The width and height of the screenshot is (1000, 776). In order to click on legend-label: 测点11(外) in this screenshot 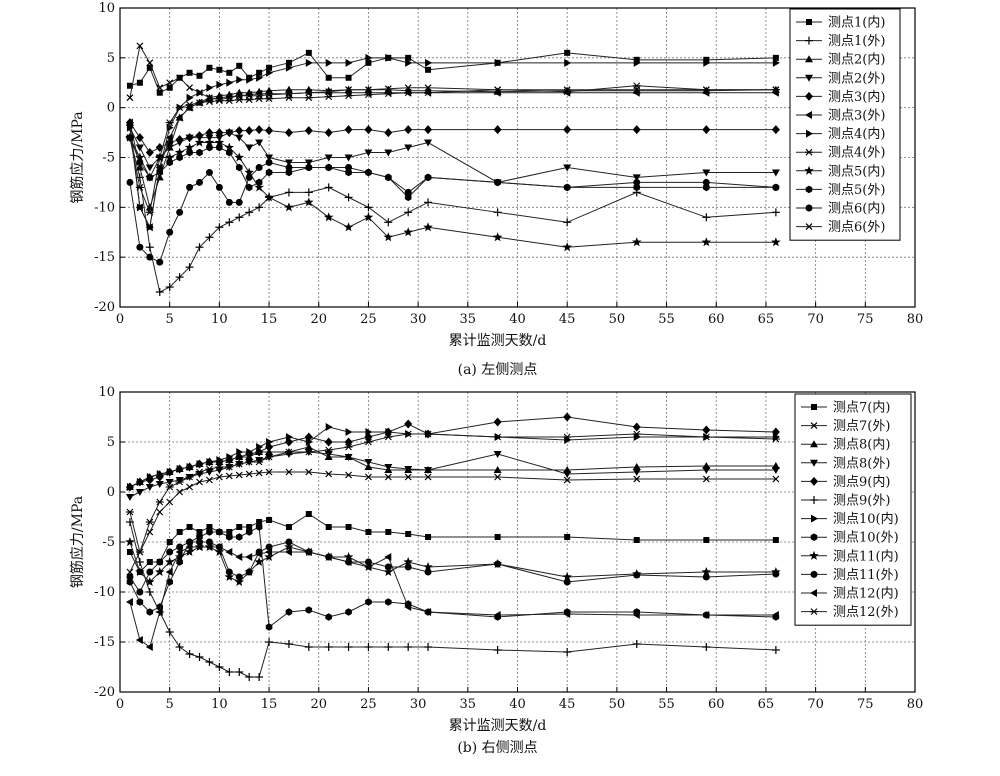, I will do `click(866, 575)`.